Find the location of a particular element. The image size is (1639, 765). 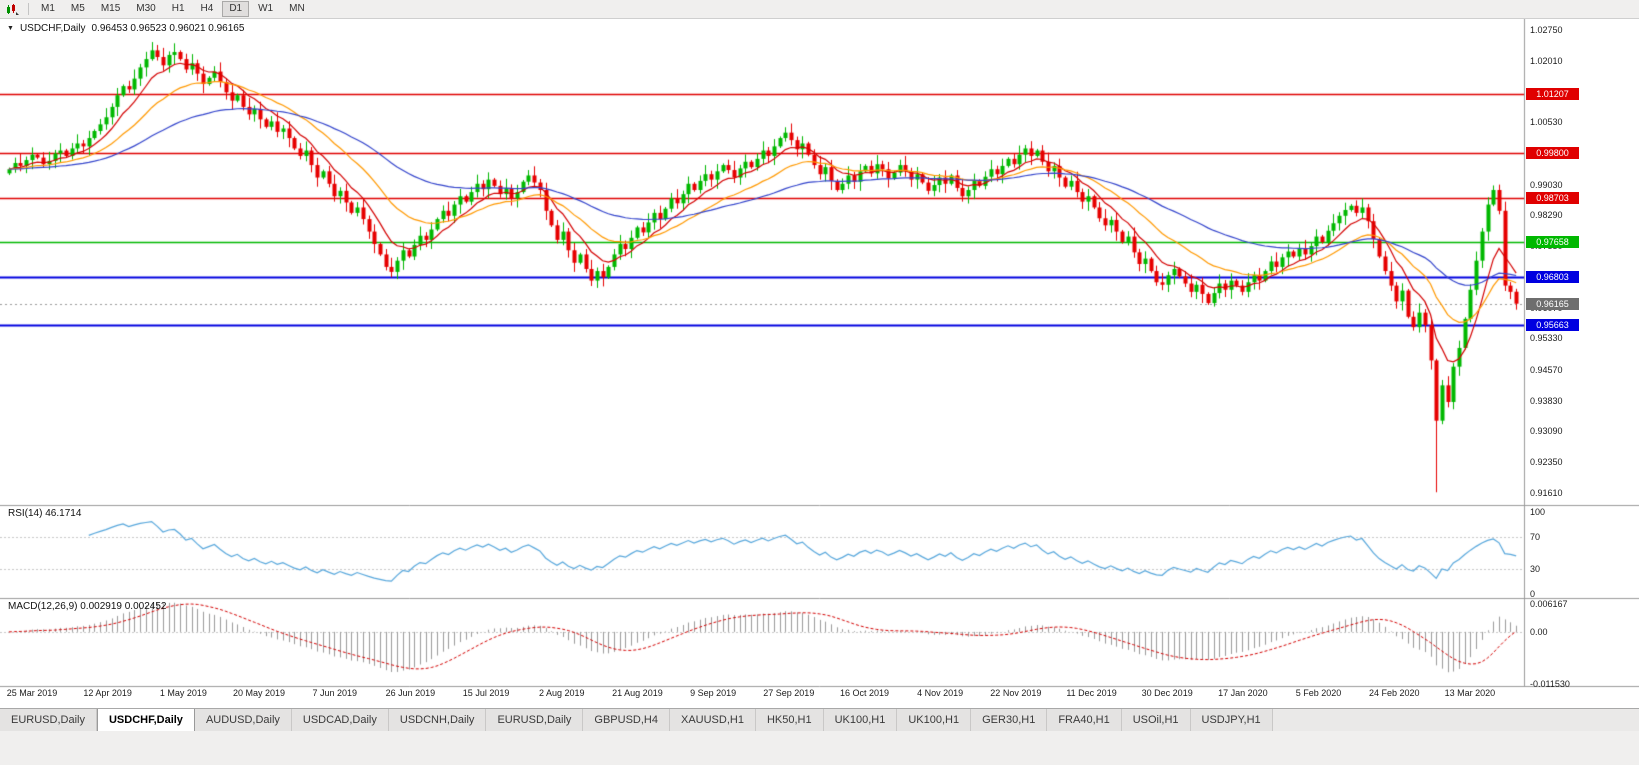

price-axis-label: 1.02010 is located at coordinates (1546, 60).